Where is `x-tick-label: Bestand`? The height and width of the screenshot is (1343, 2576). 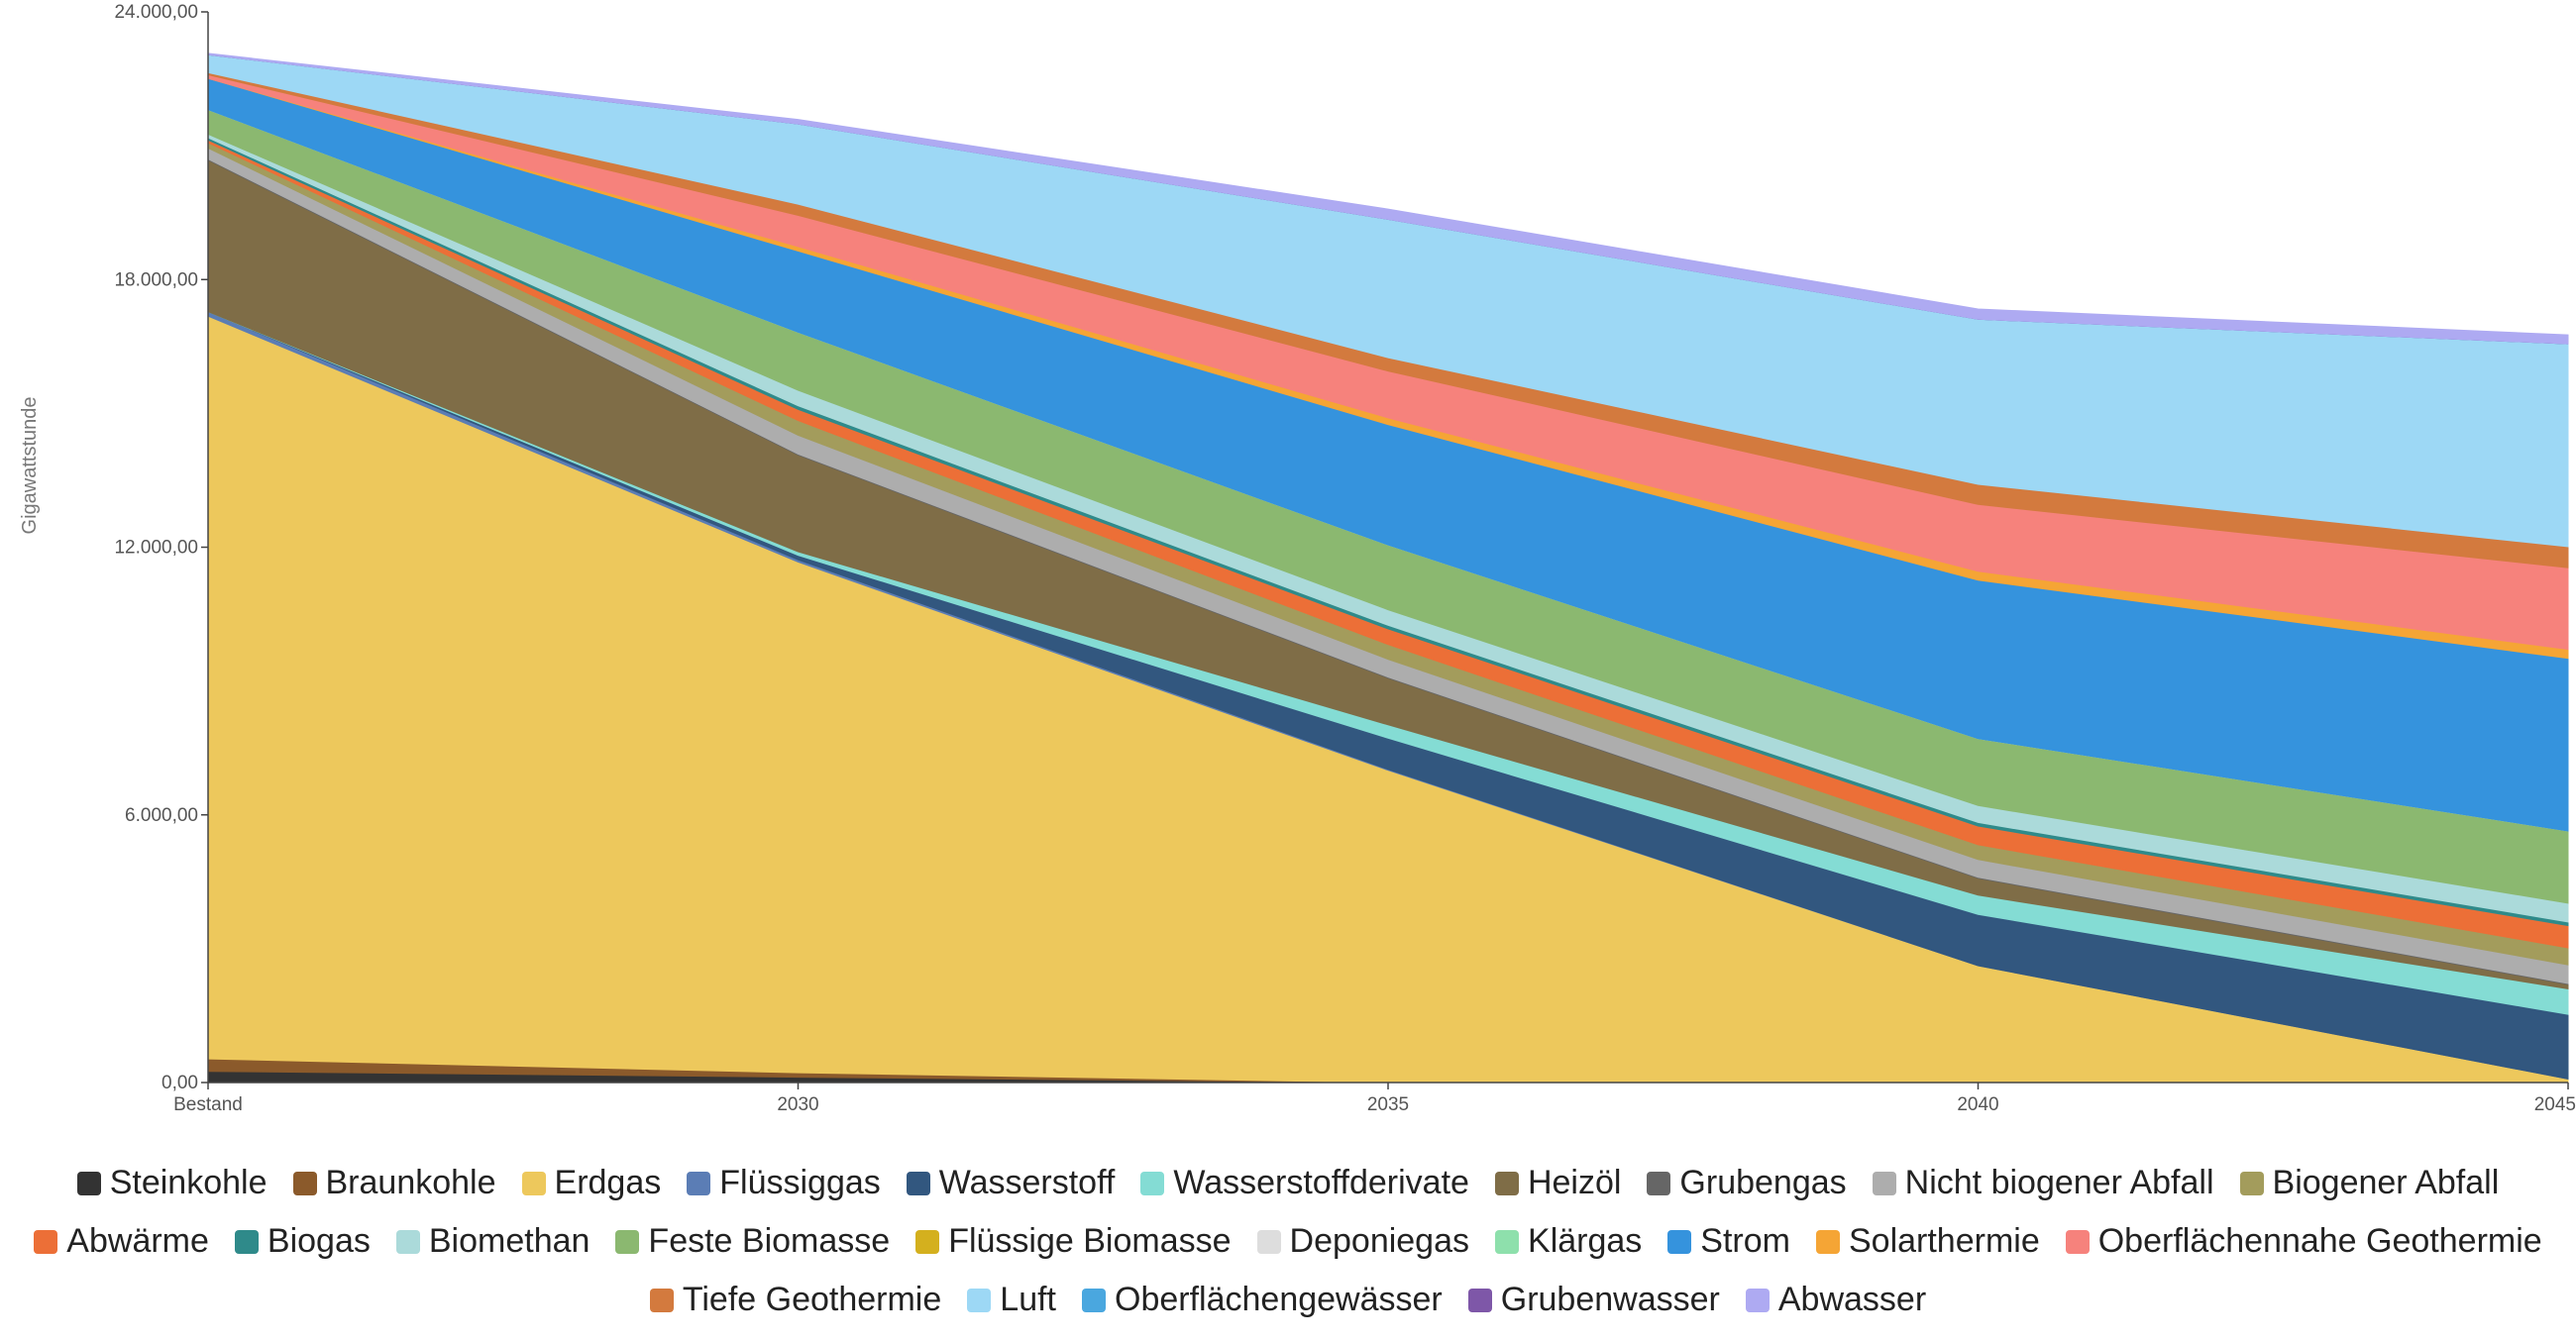
x-tick-label: Bestand is located at coordinates (208, 1104).